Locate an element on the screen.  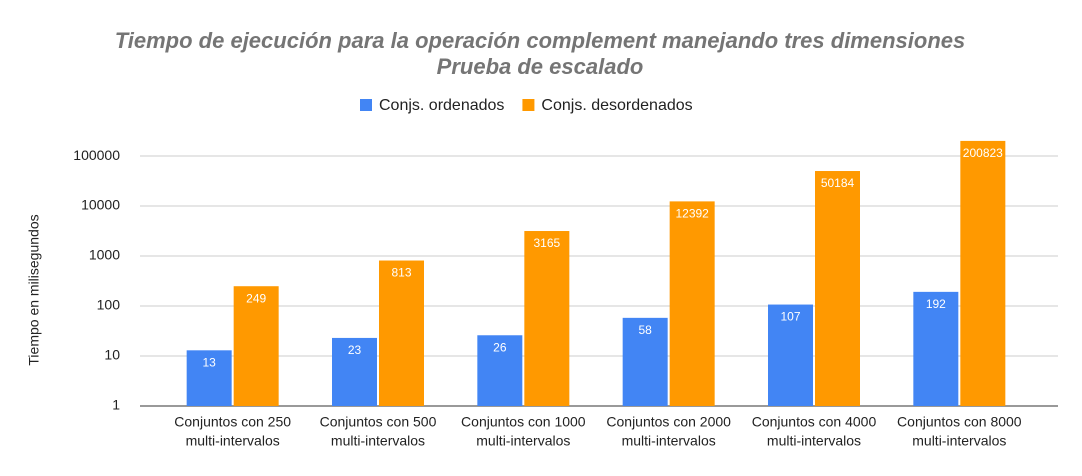
y-tick-label: 100000 is located at coordinates (96, 155).